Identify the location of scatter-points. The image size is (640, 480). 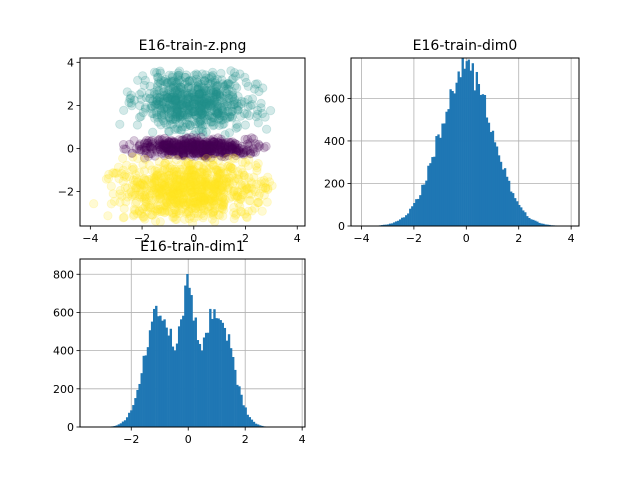
(183, 146).